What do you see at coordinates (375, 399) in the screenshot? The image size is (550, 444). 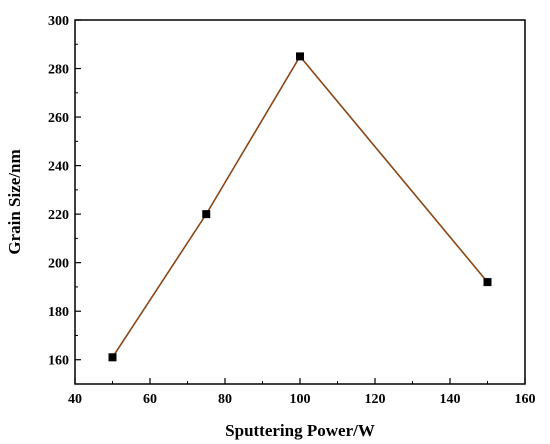 I see `x-tick-label: 120` at bounding box center [375, 399].